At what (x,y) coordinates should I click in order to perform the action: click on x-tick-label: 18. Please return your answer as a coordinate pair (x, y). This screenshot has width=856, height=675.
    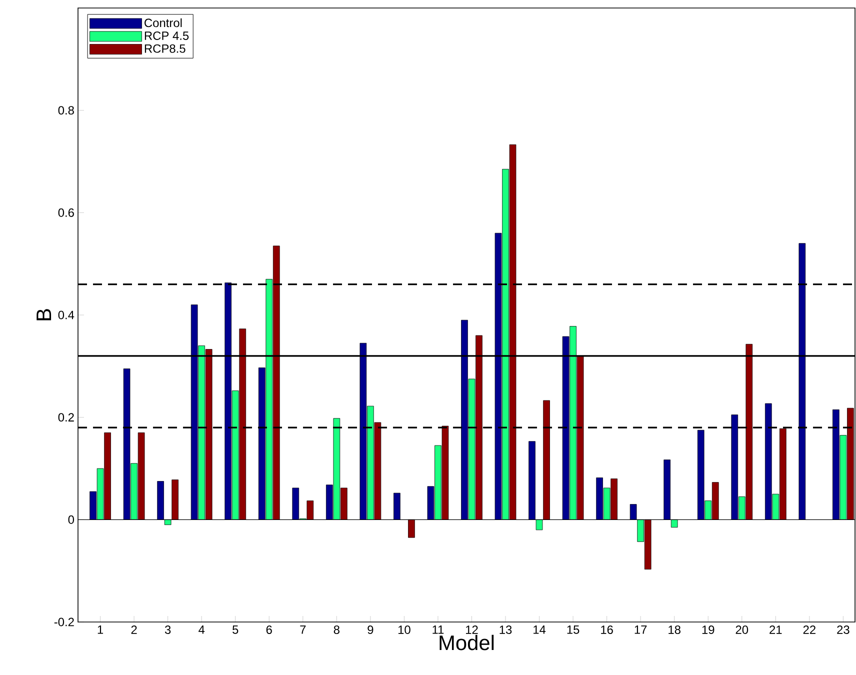
    Looking at the image, I should click on (674, 630).